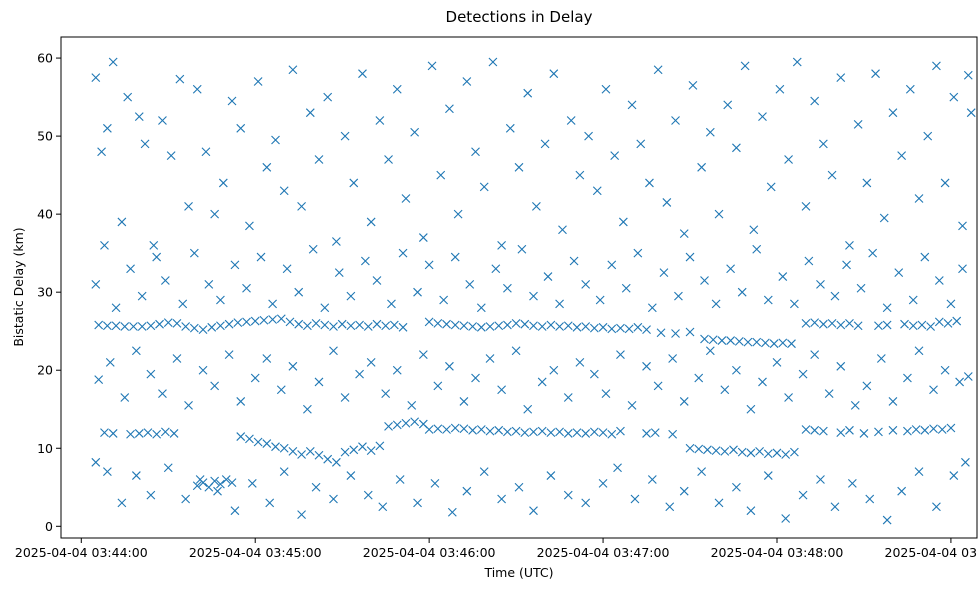 Image resolution: width=978 pixels, height=590 pixels. What do you see at coordinates (777, 552) in the screenshot?
I see `x-tick-label: 2025-04-04 03:48:00` at bounding box center [777, 552].